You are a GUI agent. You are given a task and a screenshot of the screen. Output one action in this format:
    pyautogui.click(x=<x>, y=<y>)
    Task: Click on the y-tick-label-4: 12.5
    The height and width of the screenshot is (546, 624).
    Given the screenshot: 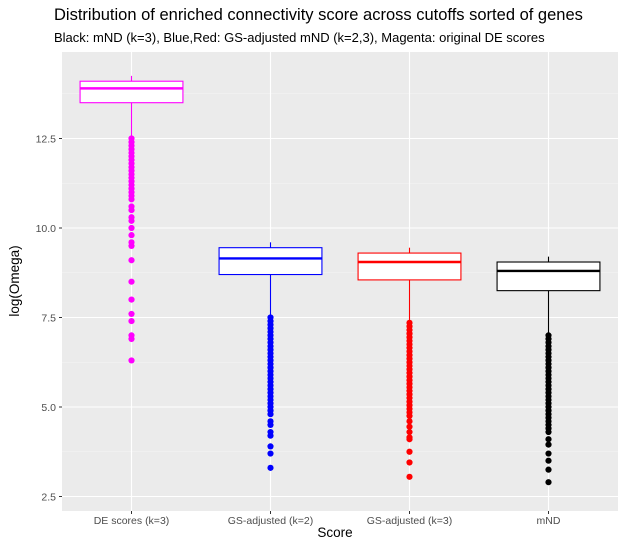 What is the action you would take?
    pyautogui.click(x=46, y=139)
    